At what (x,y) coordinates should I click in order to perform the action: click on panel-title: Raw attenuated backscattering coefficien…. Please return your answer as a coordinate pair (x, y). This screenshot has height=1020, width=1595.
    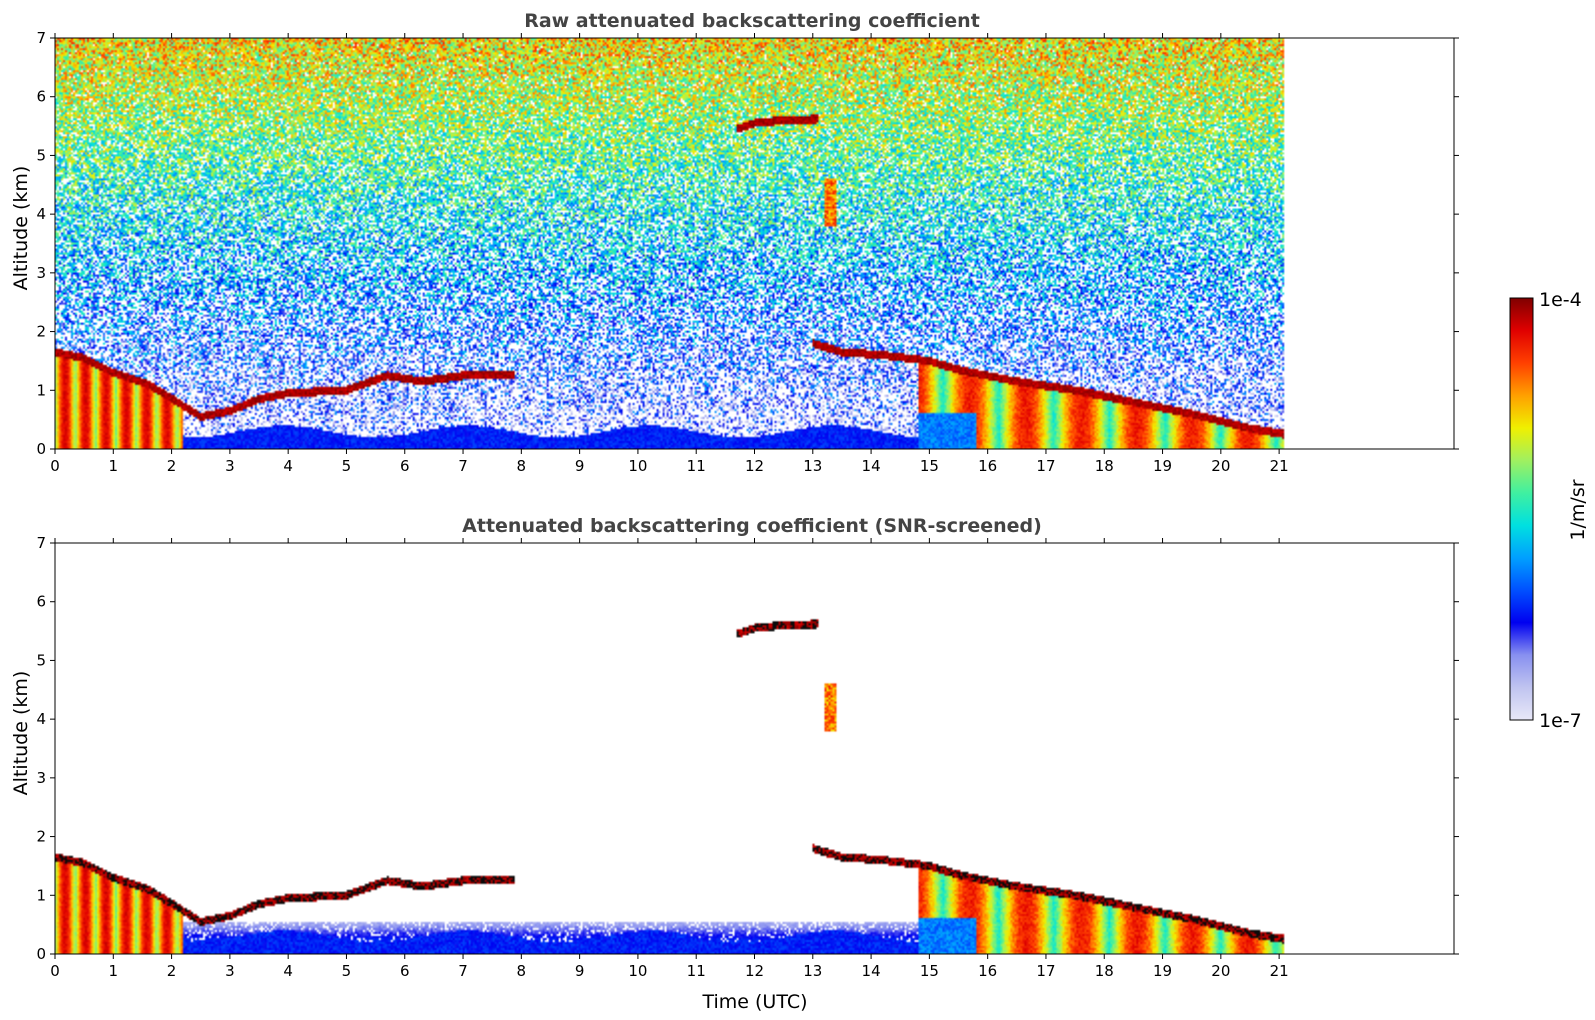
    Looking at the image, I should click on (752, 21).